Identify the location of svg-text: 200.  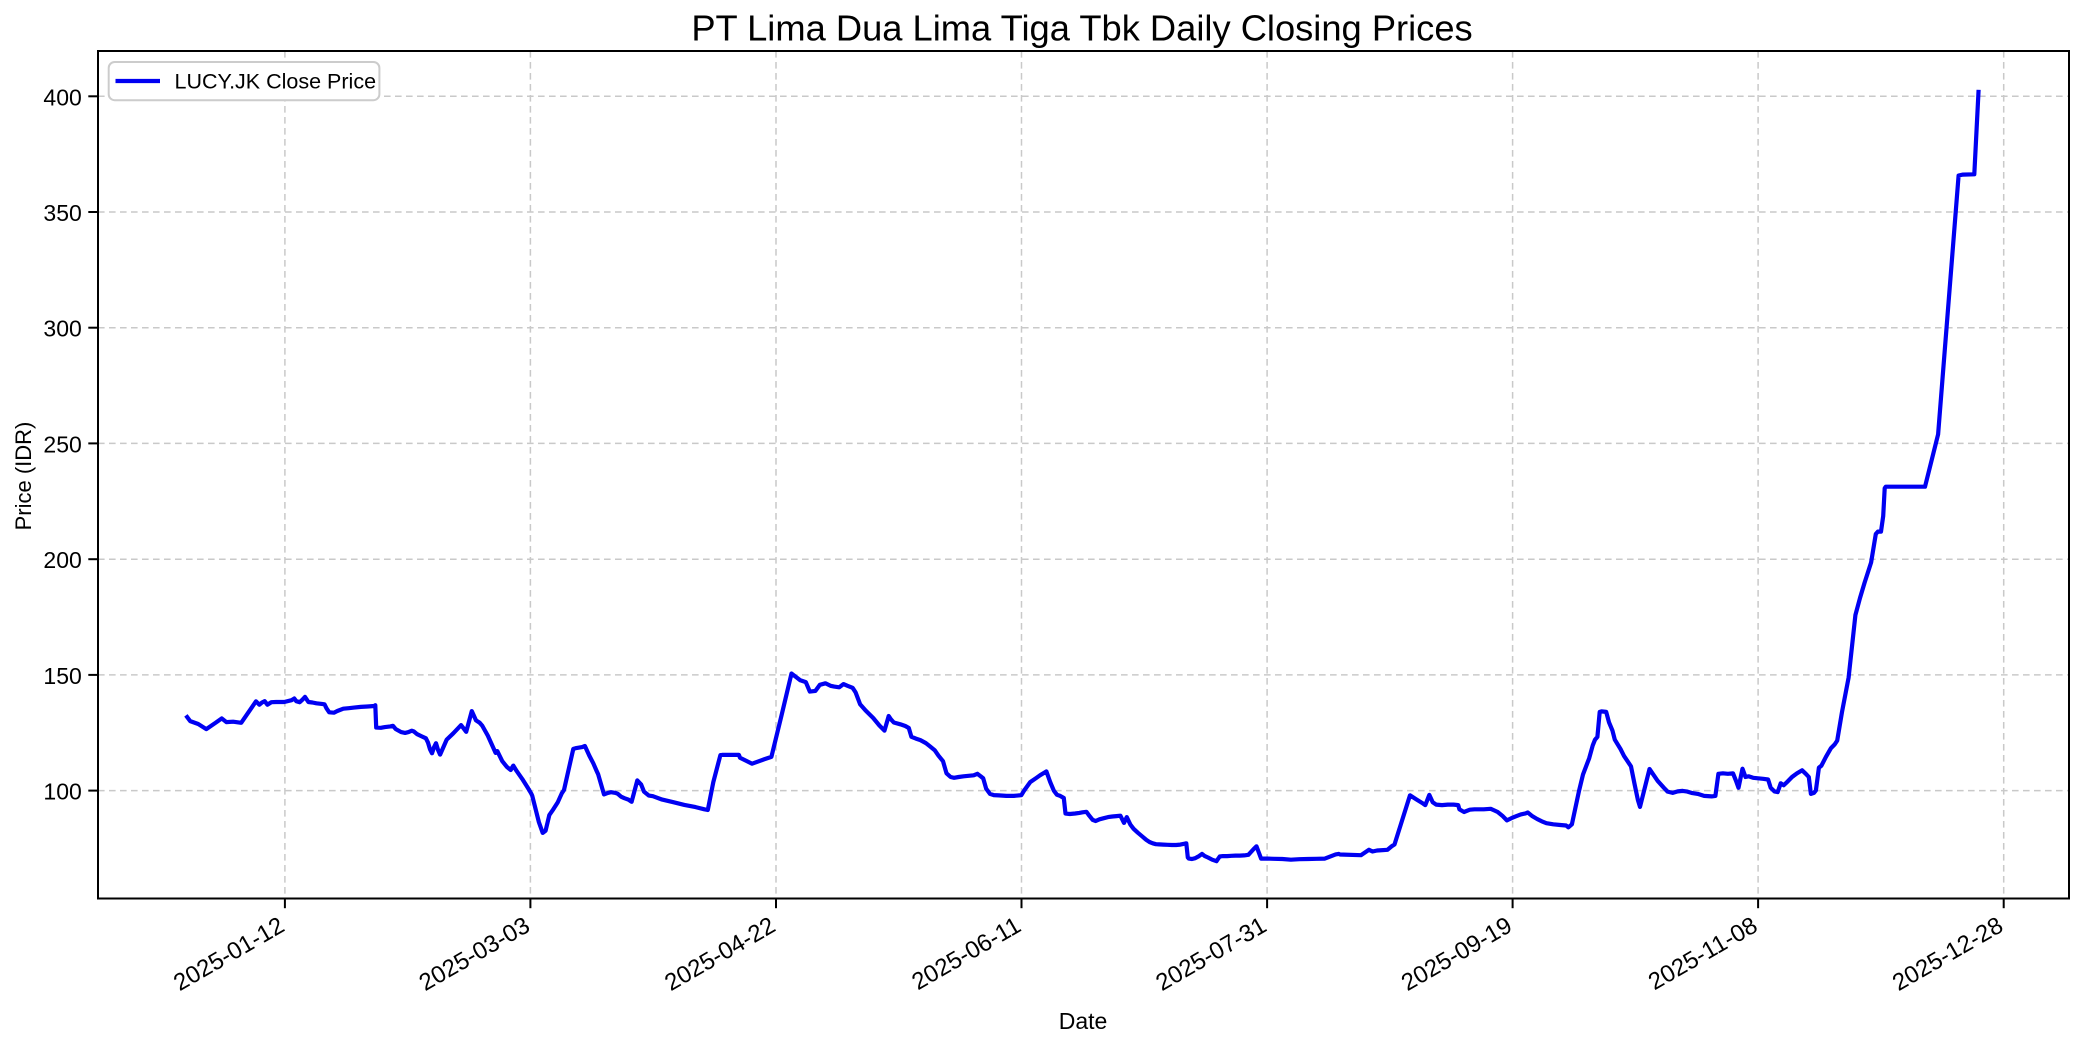
(62, 560).